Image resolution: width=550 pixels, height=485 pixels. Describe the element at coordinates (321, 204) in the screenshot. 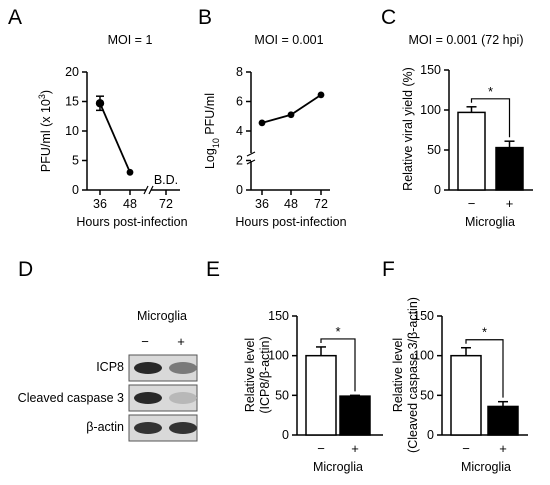

I see `chart-b-x-tick-label: 72` at that location.